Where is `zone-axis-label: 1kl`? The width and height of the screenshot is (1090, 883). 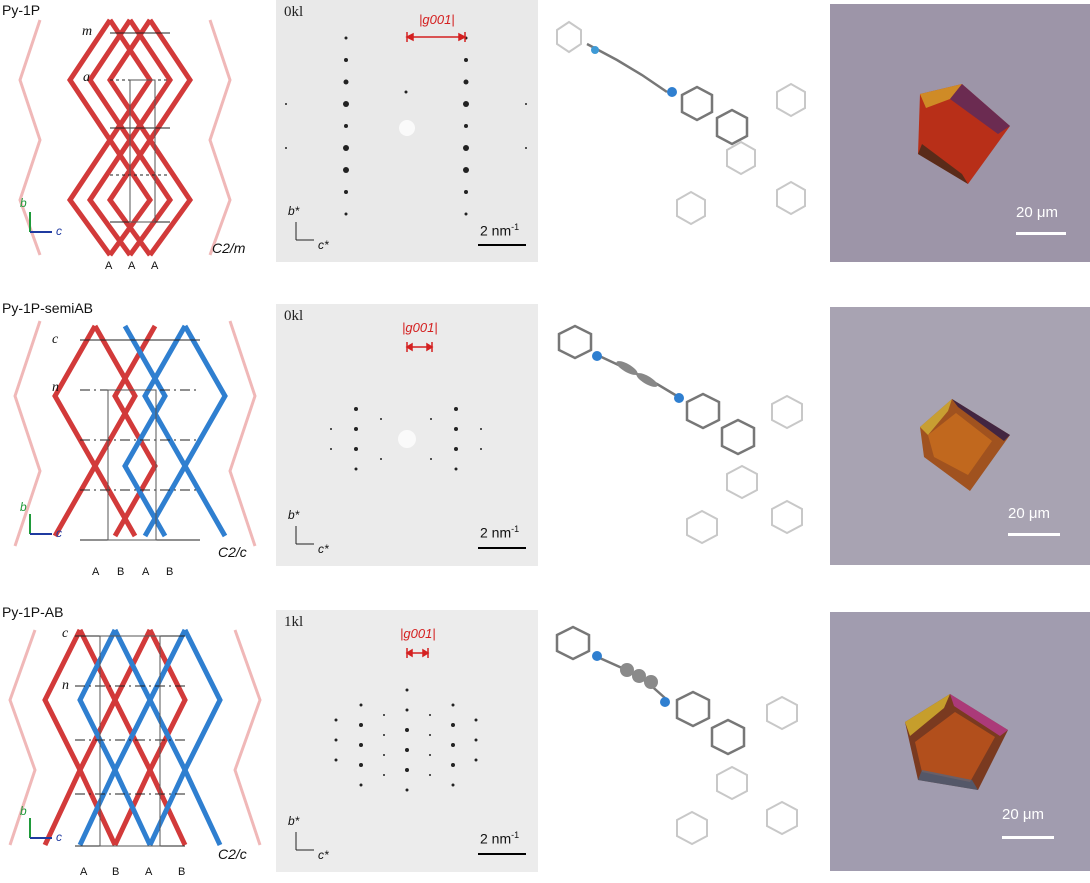 zone-axis-label: 1kl is located at coordinates (294, 622).